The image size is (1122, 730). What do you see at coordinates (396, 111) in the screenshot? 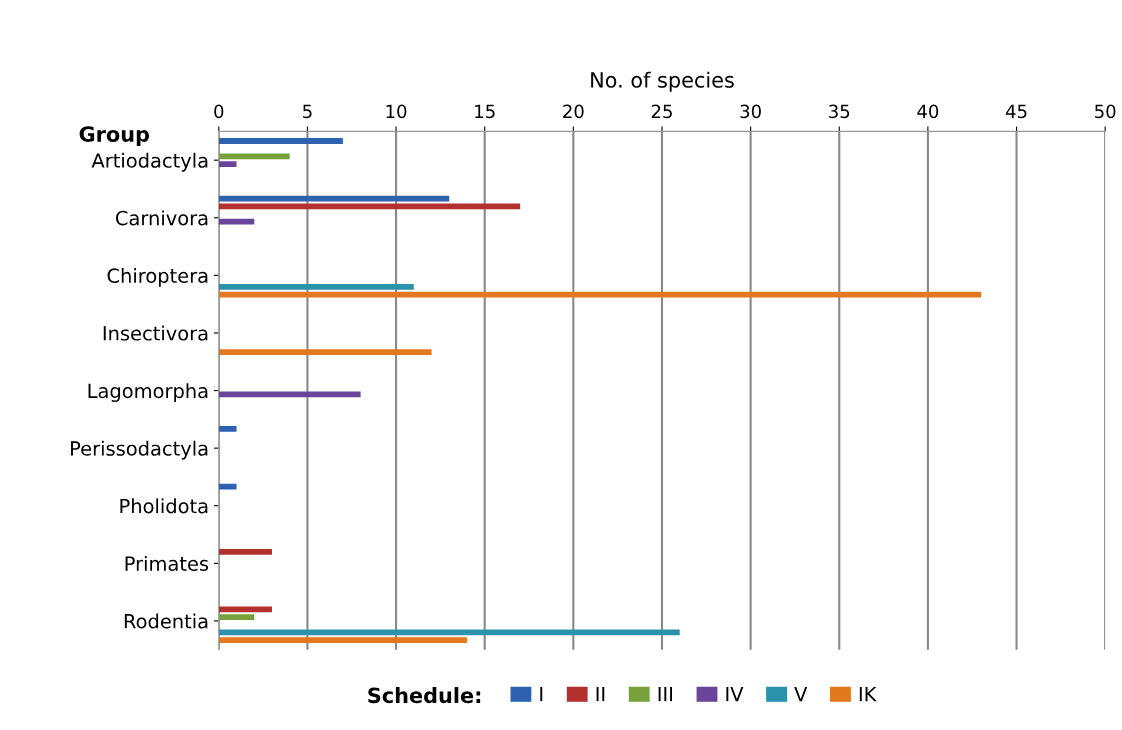
I see `x-tick-label: 10` at bounding box center [396, 111].